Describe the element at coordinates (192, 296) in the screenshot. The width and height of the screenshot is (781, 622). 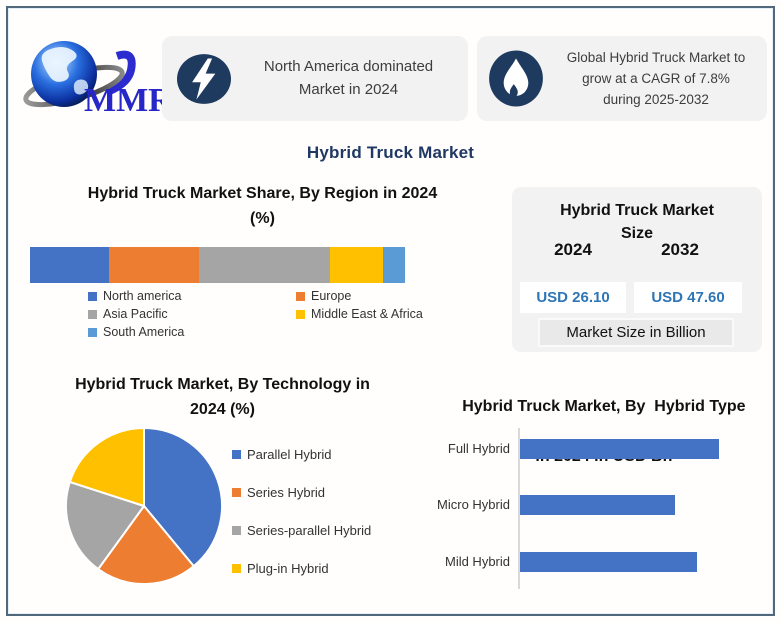
I see `region-legend-item-0: North america` at that location.